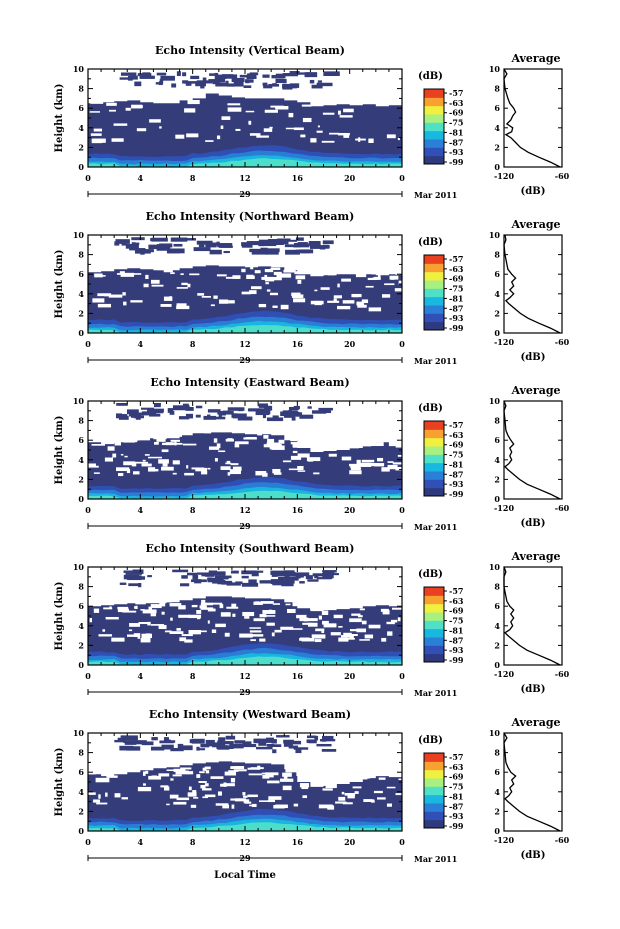 The width and height of the screenshot is (620, 929). Describe the element at coordinates (298, 510) in the screenshot. I see `x-tick-label: 16` at that location.